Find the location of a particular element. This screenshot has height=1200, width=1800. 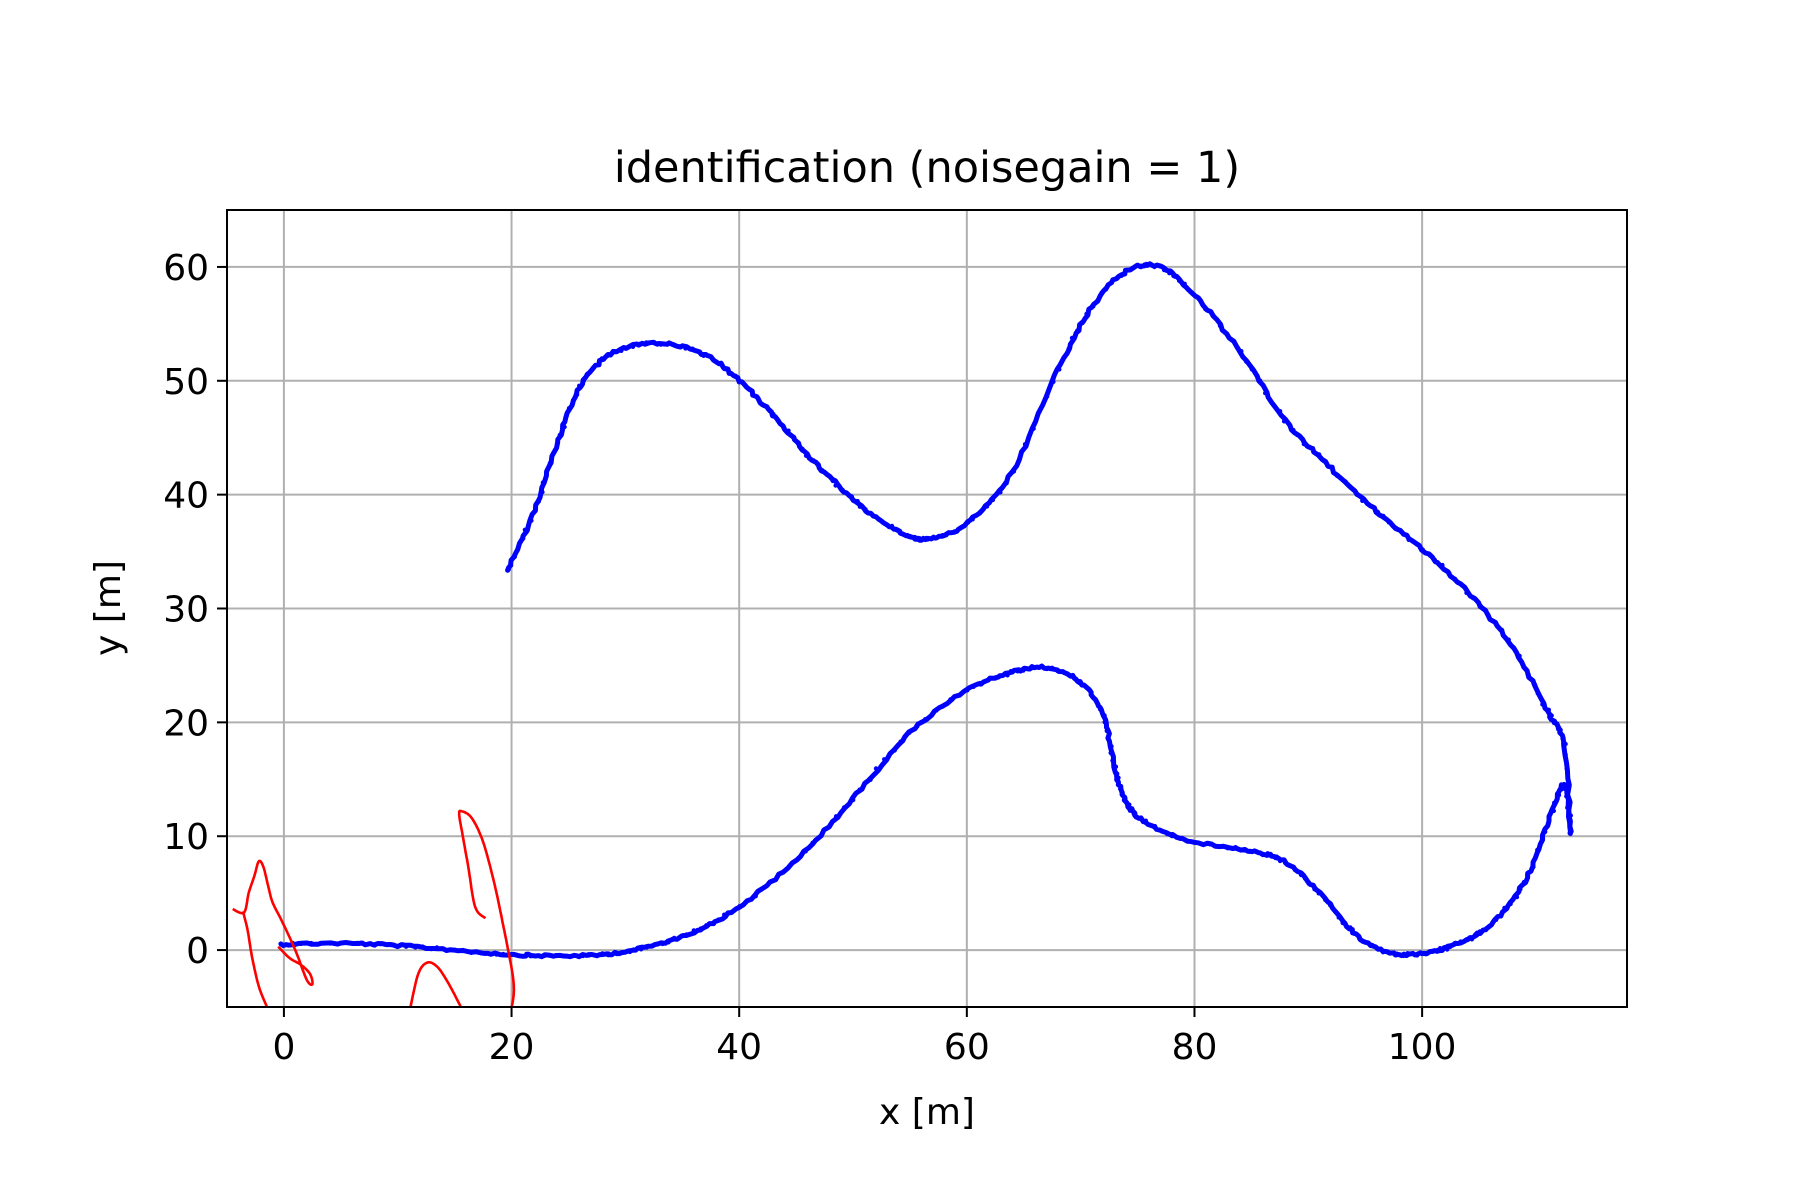

x-tick-label: 40 is located at coordinates (739, 1047).